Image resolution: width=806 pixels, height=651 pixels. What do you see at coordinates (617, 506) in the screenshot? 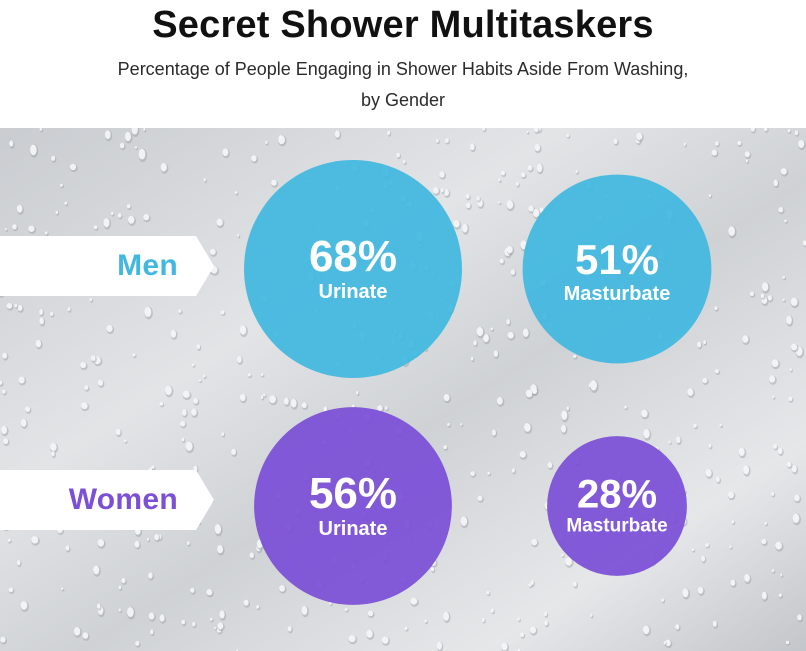
I see `women-masturbate-bubble` at bounding box center [617, 506].